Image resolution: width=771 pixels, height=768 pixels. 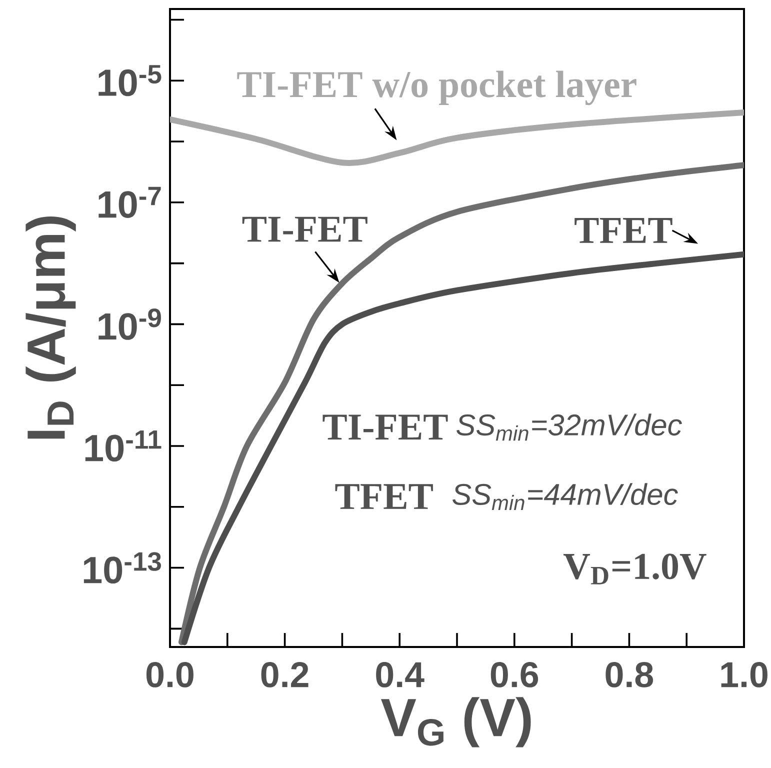 I want to click on y-tick-label: 10$^{-7}$, so click(x=129, y=202).